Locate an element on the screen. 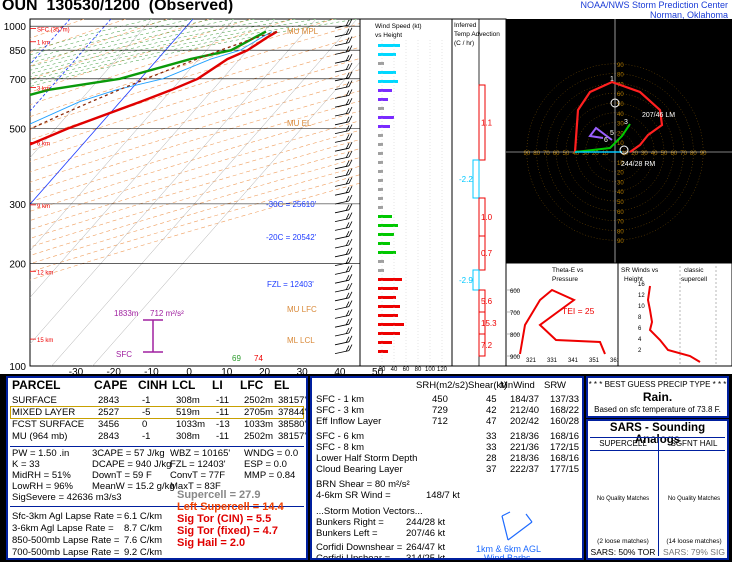  kinematics-value: 168/16 is located at coordinates (565, 436).